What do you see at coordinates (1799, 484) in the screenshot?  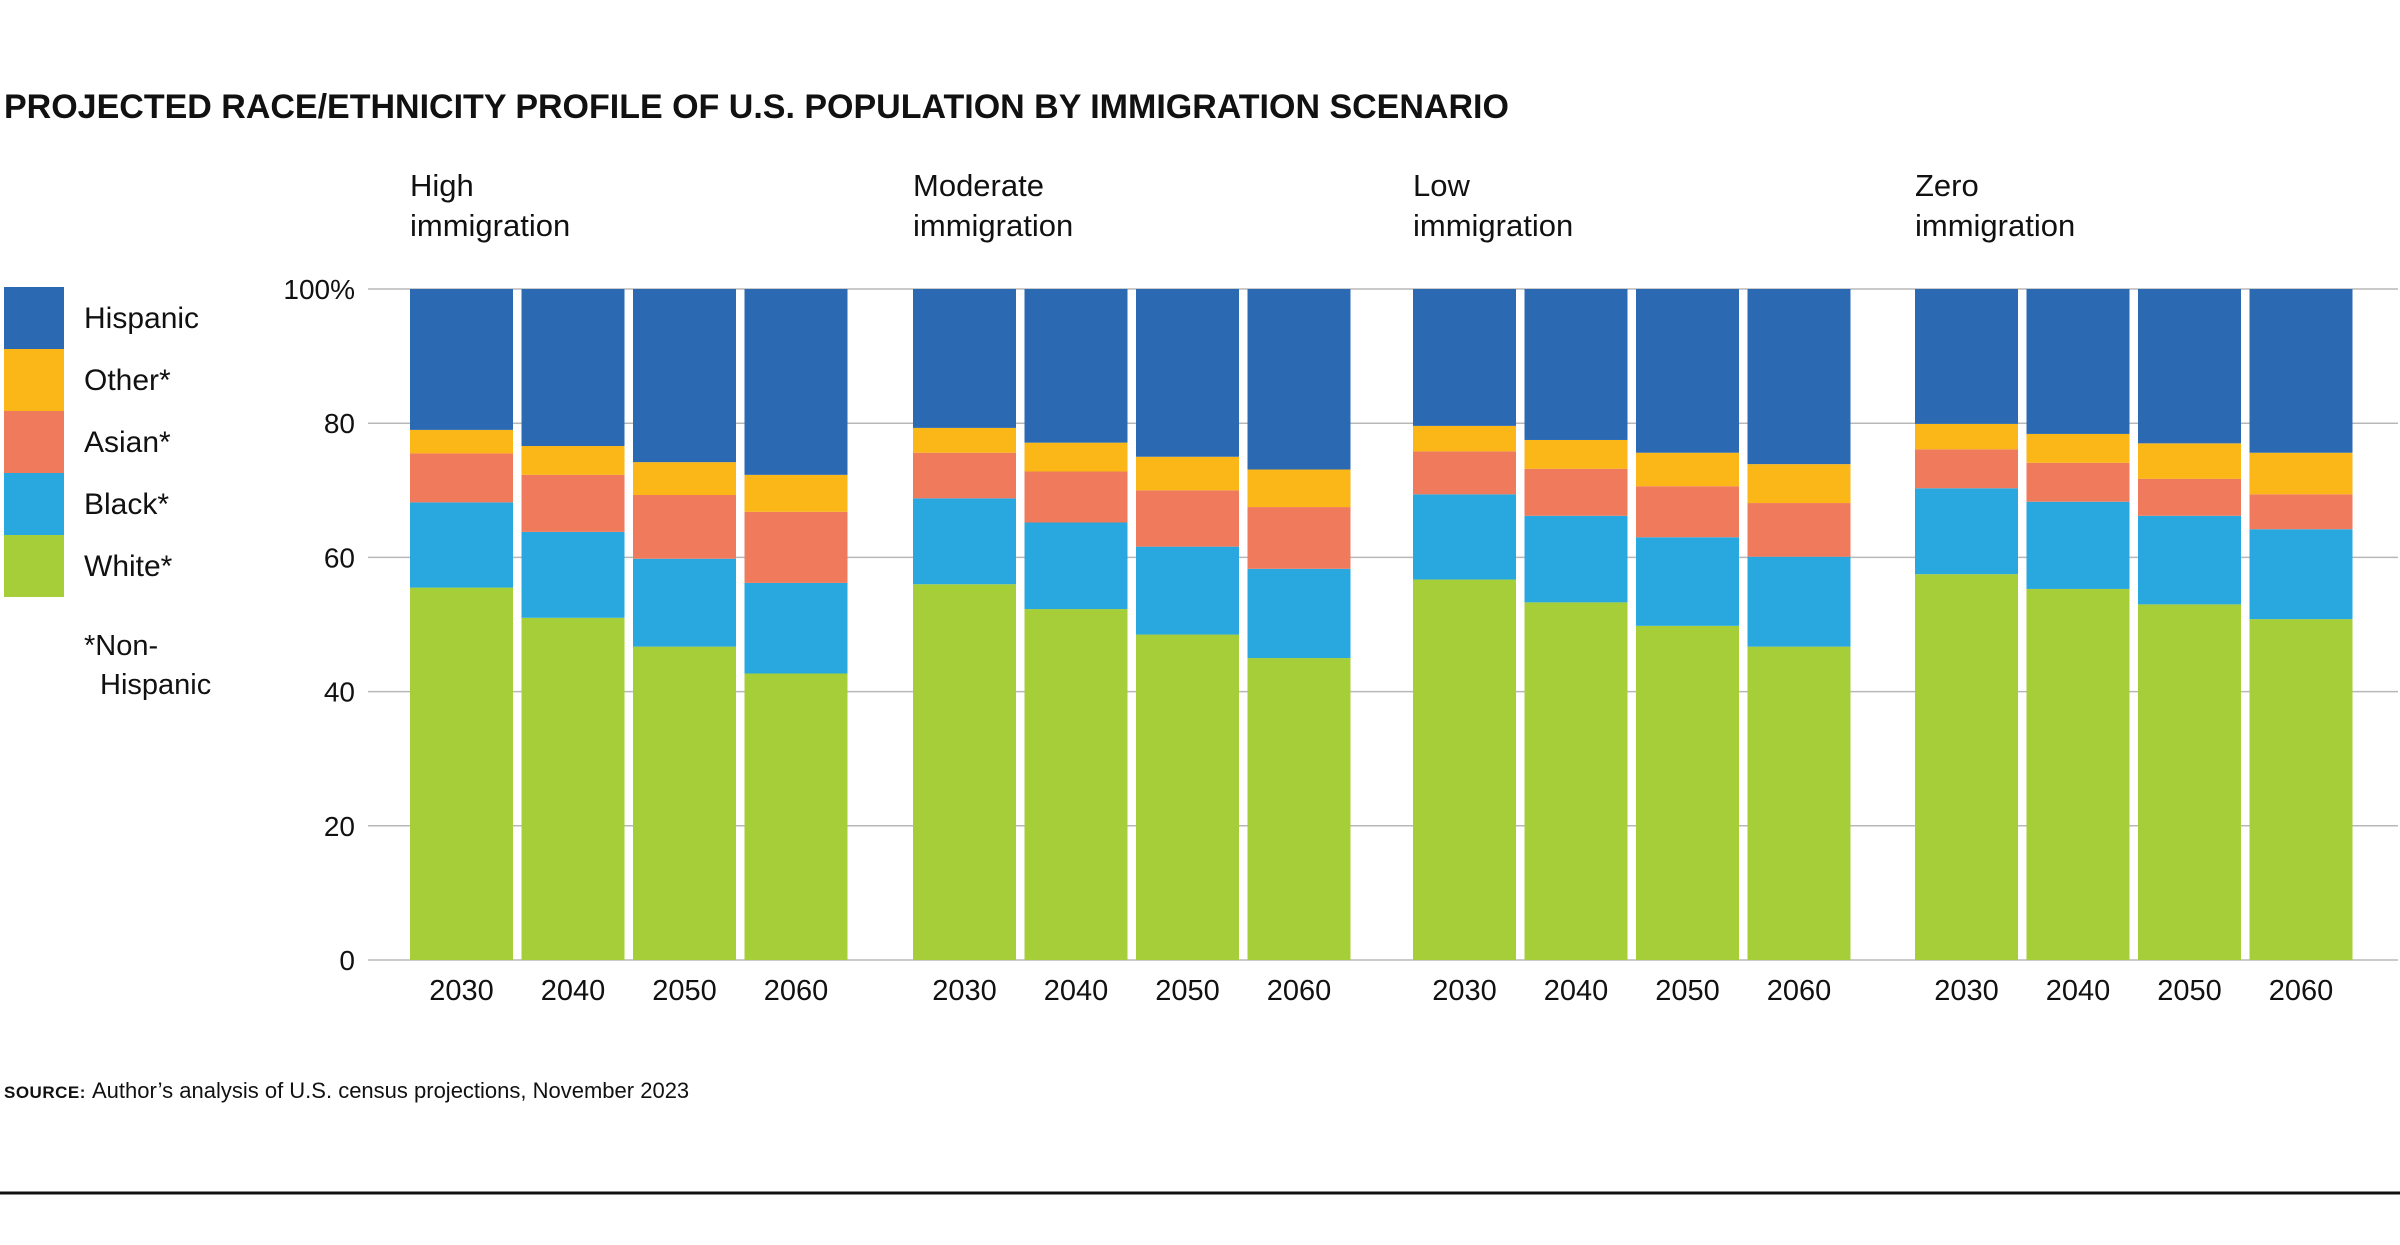 I see `bar-segment-other-low-2060` at bounding box center [1799, 484].